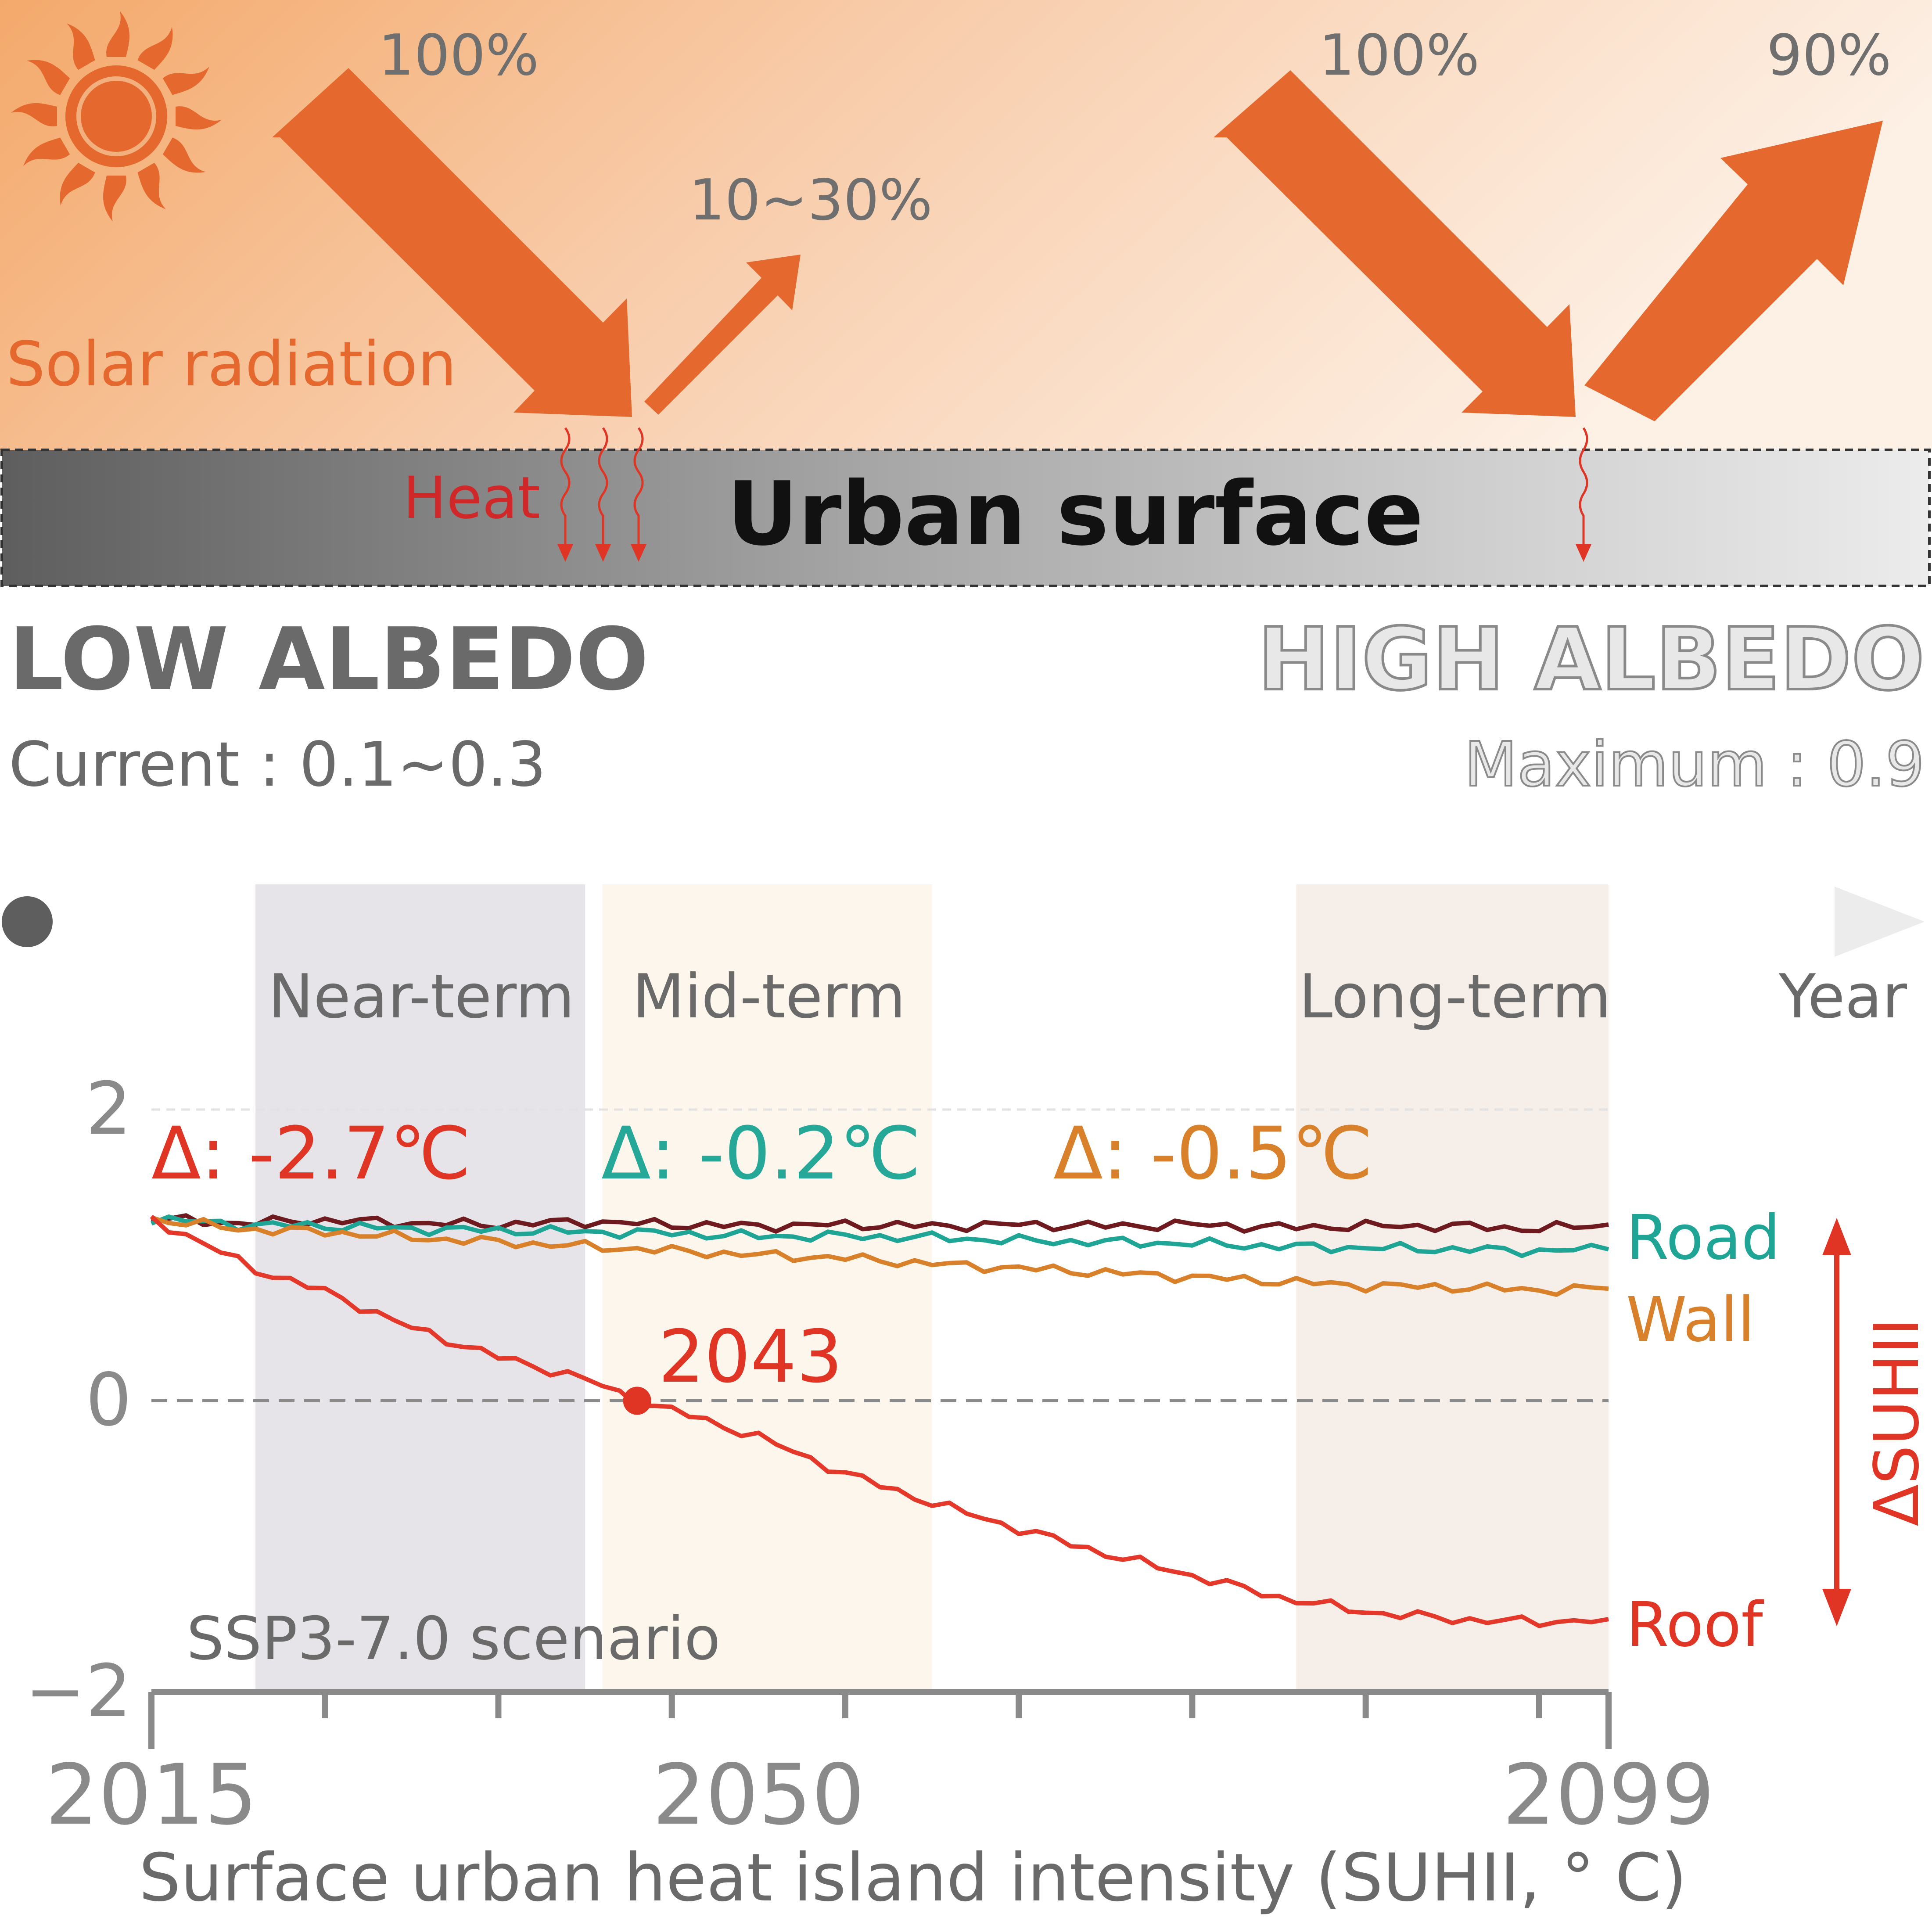 Image resolution: width=1932 pixels, height=1918 pixels. Describe the element at coordinates (27, 921) in the screenshot. I see `timeline-start-dot` at that location.